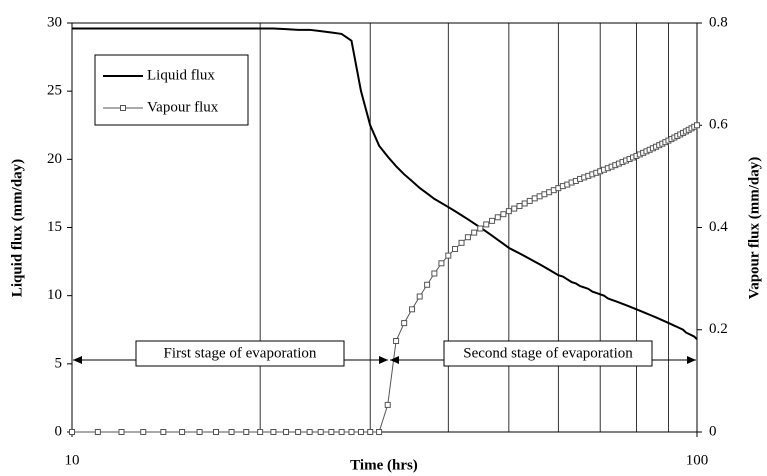 The height and width of the screenshot is (476, 767). What do you see at coordinates (718, 22) in the screenshot?
I see `y2-tick-label: 0.8` at bounding box center [718, 22].